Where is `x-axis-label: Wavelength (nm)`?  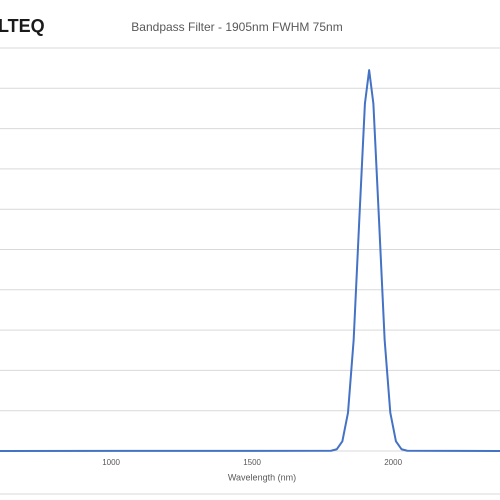 x-axis-label: Wavelength (nm) is located at coordinates (262, 477).